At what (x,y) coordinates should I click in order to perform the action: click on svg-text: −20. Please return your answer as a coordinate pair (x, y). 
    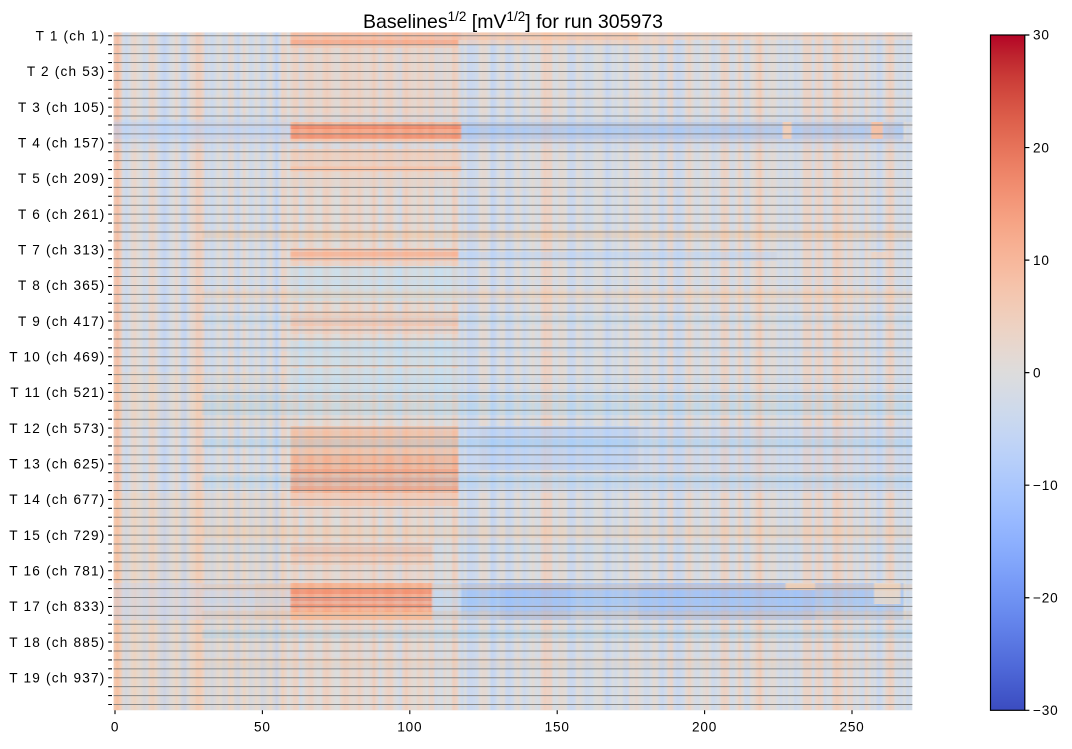
    Looking at the image, I should click on (1045, 597).